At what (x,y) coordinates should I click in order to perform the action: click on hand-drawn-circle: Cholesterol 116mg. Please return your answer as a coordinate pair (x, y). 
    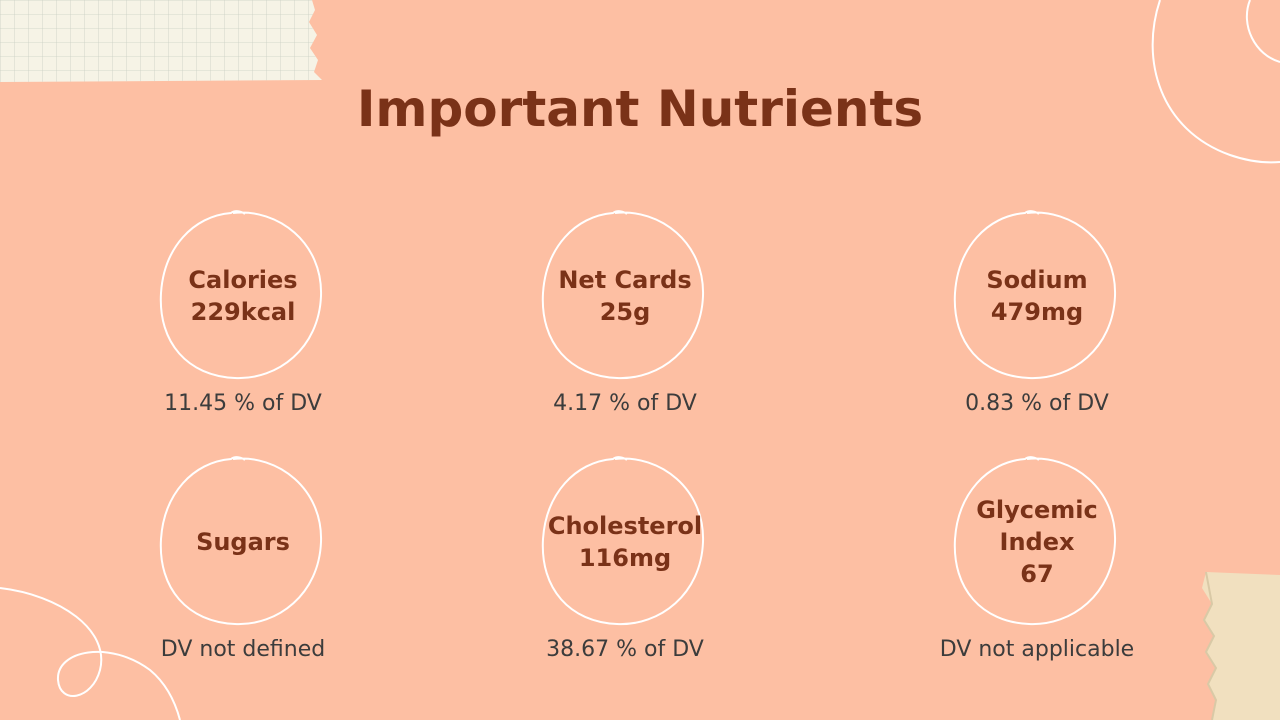
    Looking at the image, I should click on (625, 541).